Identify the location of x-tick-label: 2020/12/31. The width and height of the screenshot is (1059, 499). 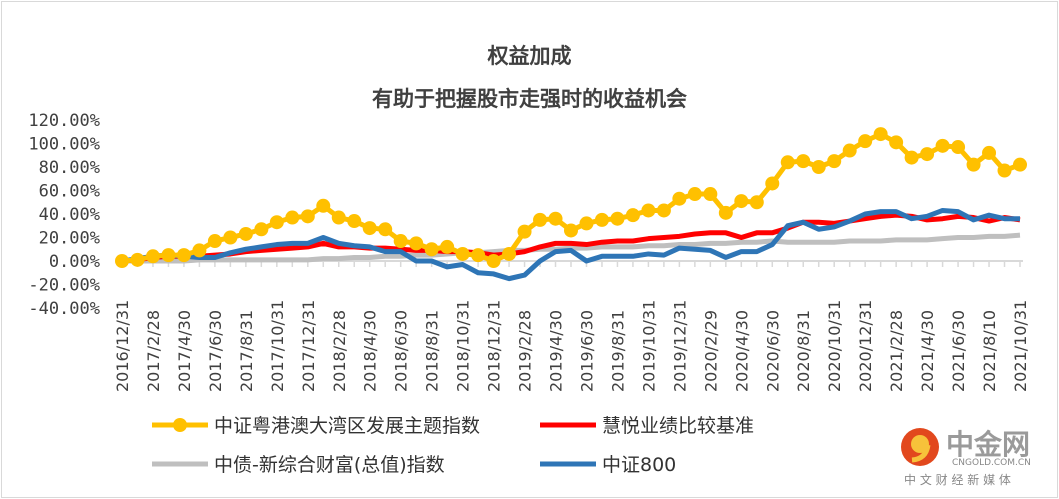
(865, 346).